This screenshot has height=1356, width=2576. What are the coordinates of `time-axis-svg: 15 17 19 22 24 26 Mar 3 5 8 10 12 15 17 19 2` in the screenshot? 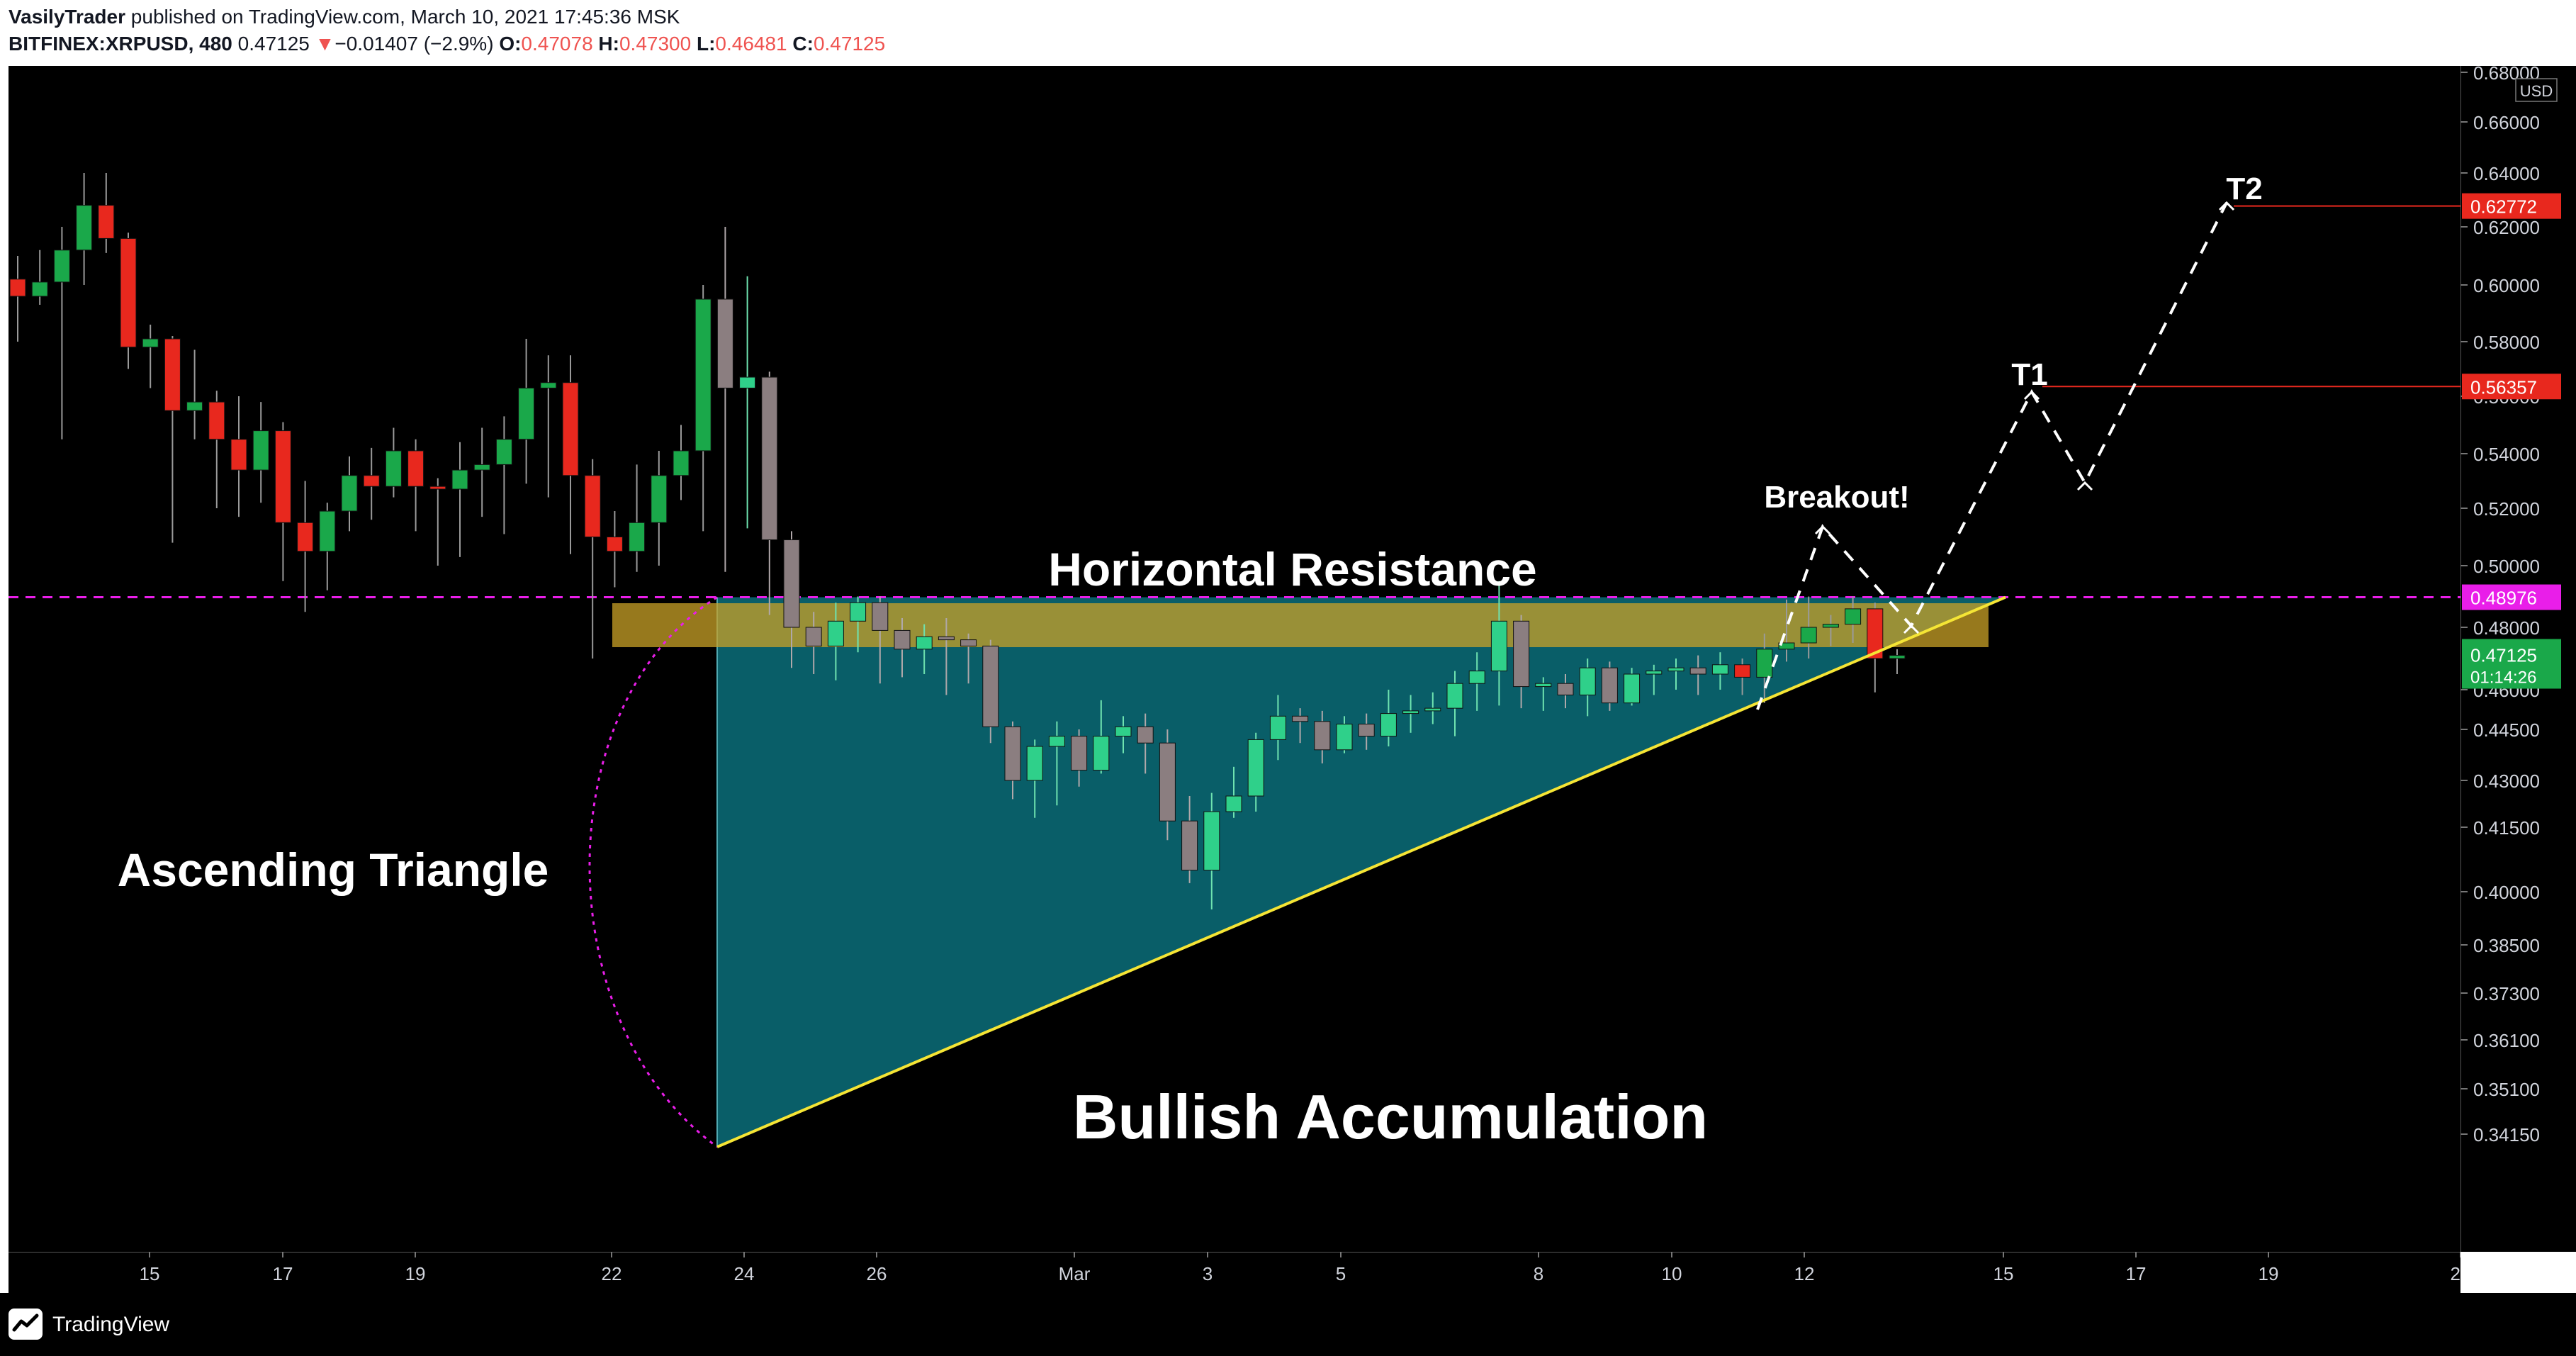 It's located at (1235, 1272).